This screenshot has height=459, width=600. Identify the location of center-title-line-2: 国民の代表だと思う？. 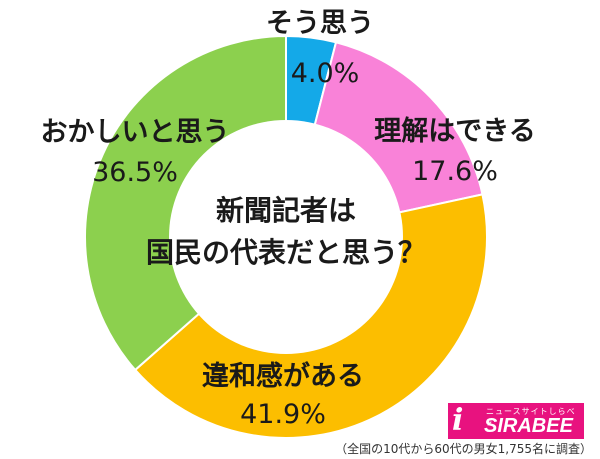
(286, 252).